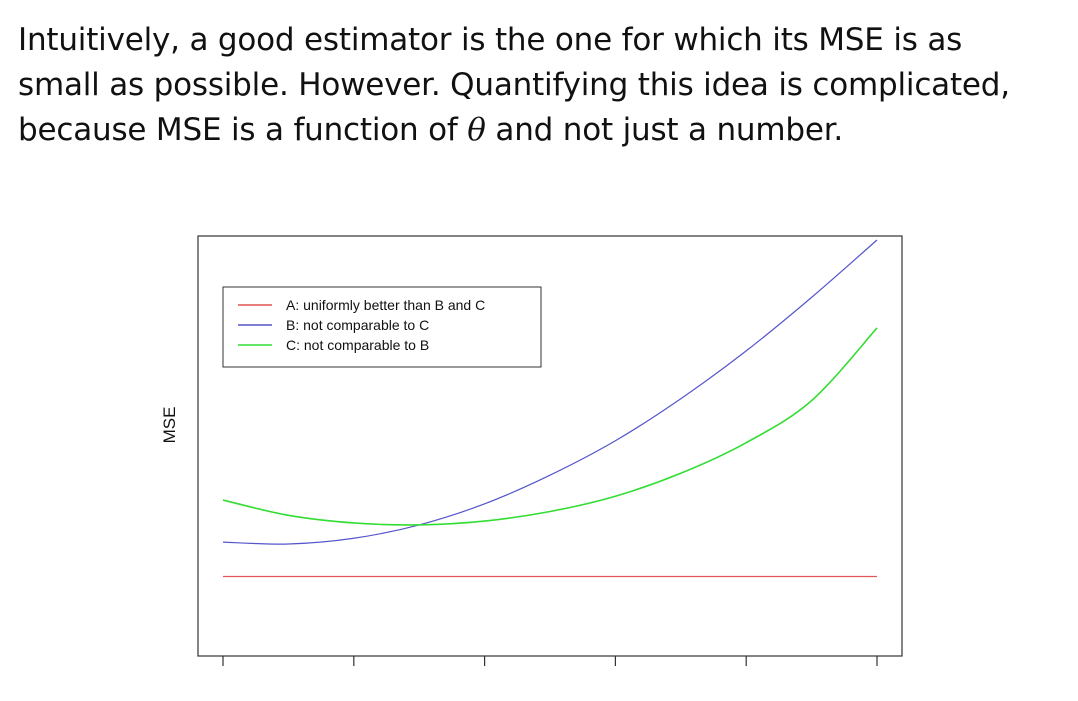 The width and height of the screenshot is (1078, 701). I want to click on intro-line-3-after: and not just a number., so click(664, 130).